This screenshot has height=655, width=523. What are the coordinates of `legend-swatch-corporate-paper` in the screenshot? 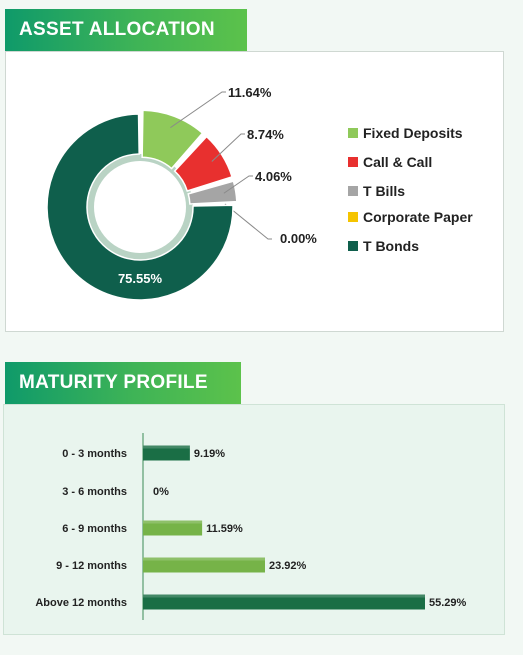 It's located at (353, 217).